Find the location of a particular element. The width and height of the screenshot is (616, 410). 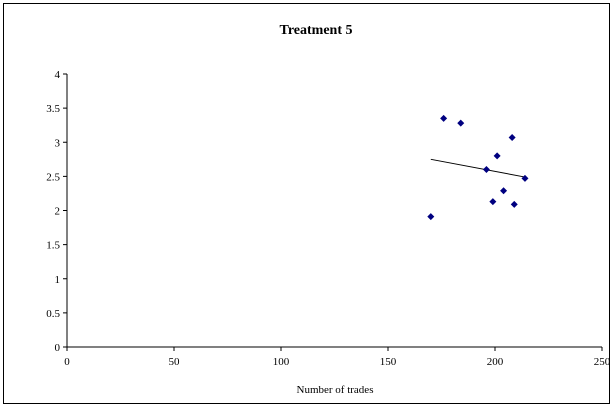

y-tick-label: 2 is located at coordinates (58, 212).